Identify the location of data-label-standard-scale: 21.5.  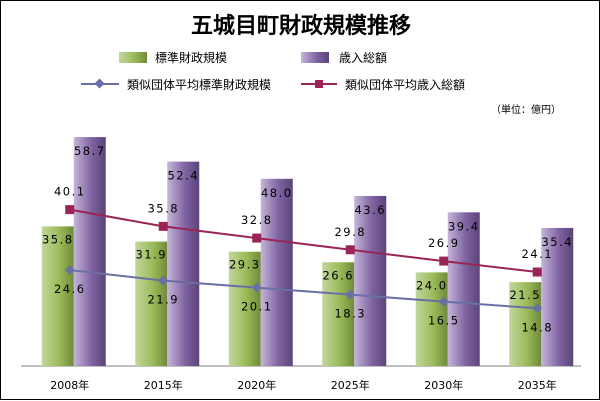
(525, 295).